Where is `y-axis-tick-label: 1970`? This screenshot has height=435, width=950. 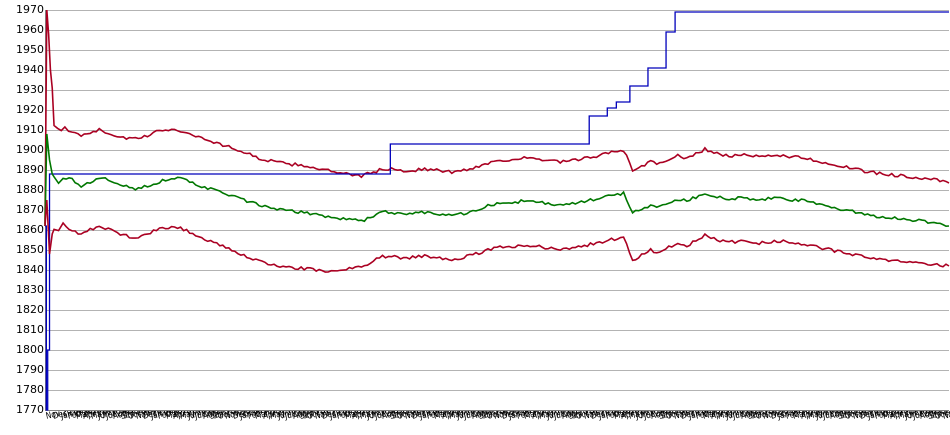 y-axis-tick-label: 1970 is located at coordinates (30, 9).